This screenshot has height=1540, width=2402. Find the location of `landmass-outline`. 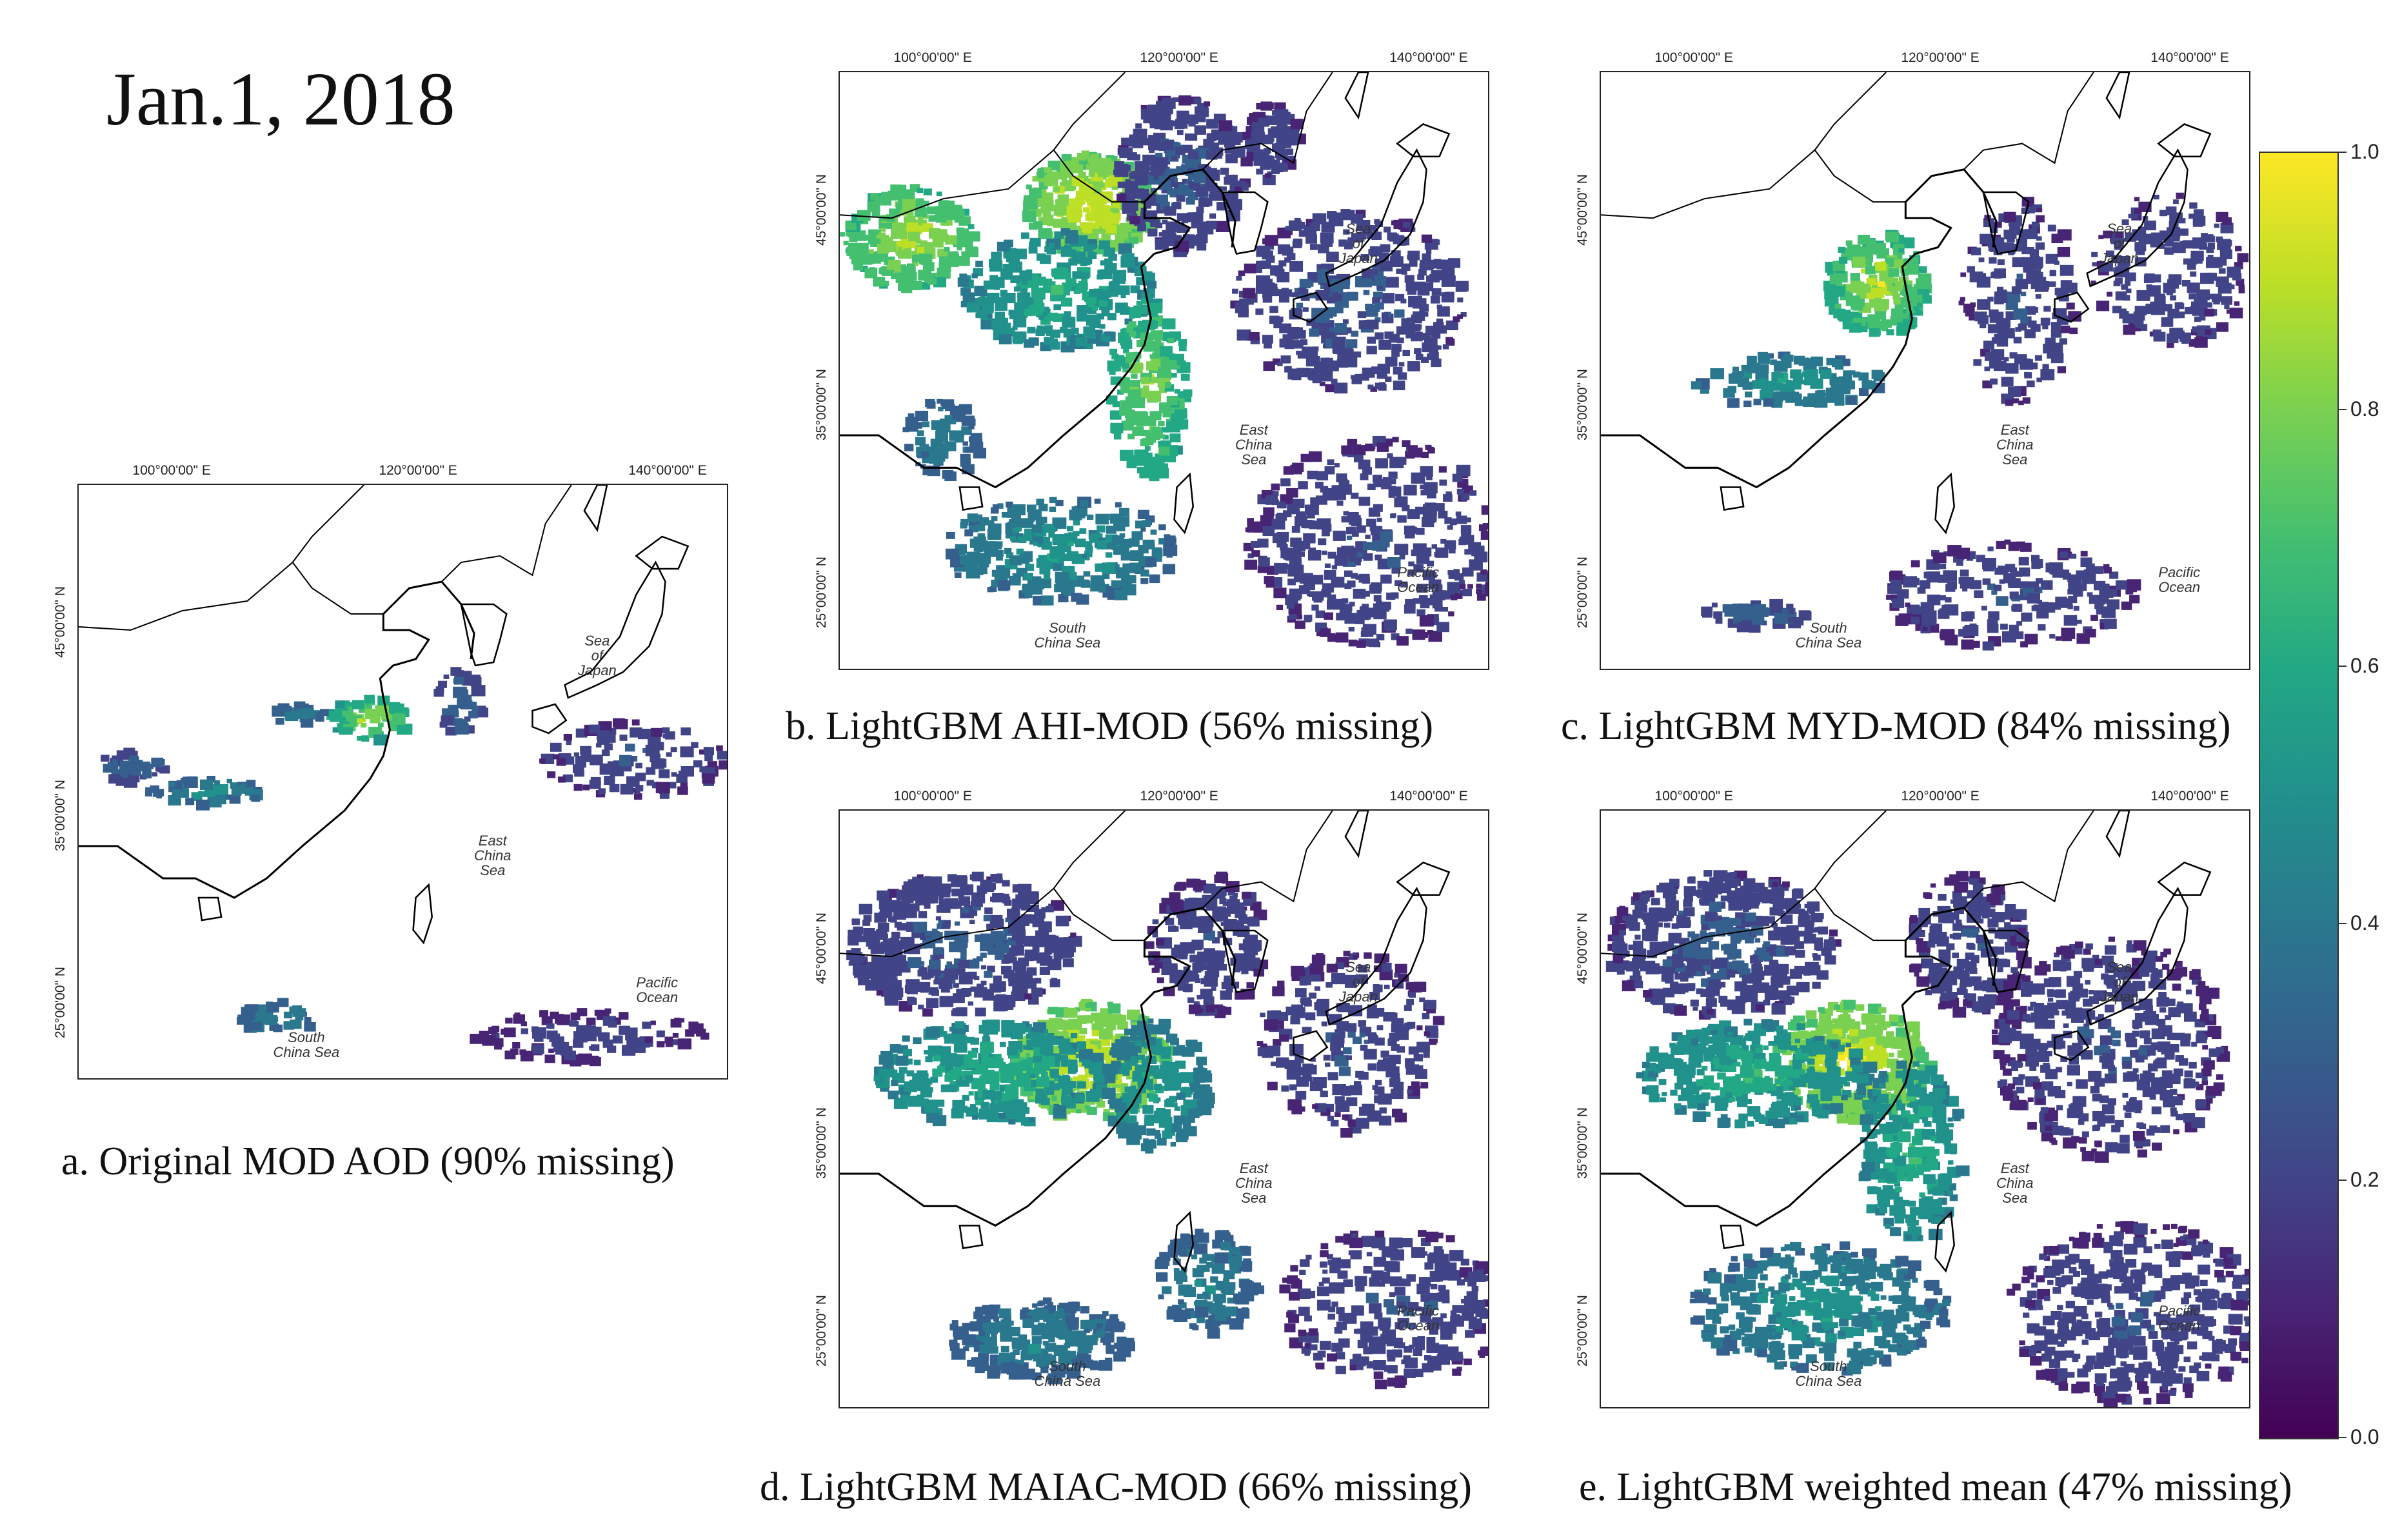

landmass-outline is located at coordinates (2184, 140).